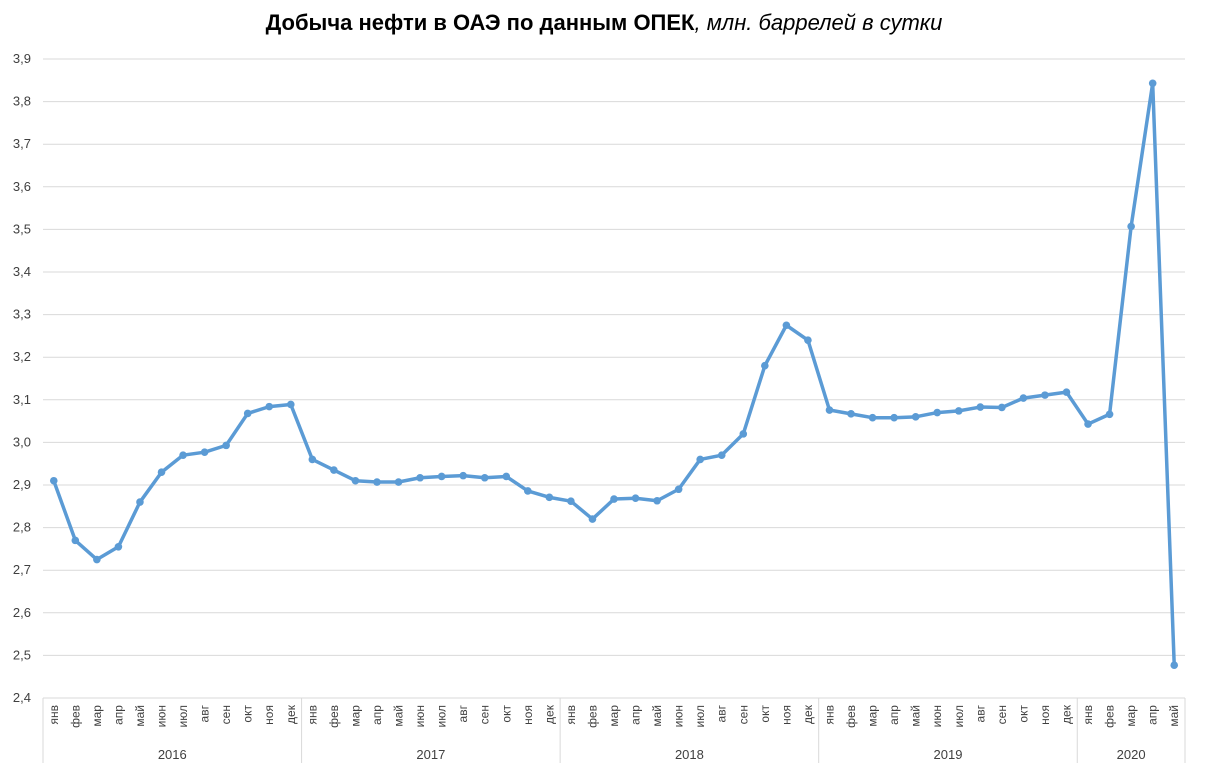 The height and width of the screenshot is (773, 1208). I want to click on y-tick-label: 2,7, so click(22, 569).